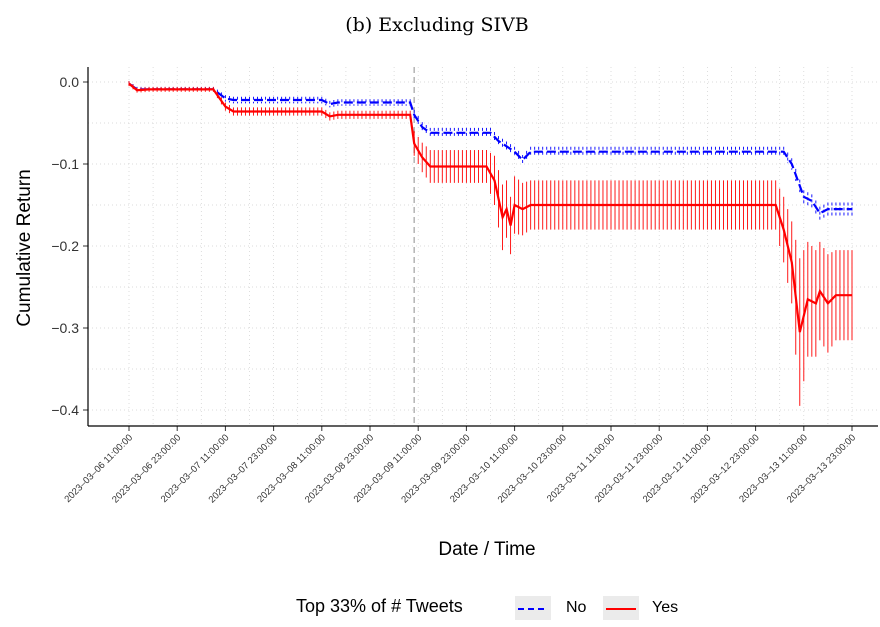 This screenshot has height=627, width=880. What do you see at coordinates (65, 328) in the screenshot?
I see `y-tick-label: −0.3` at bounding box center [65, 328].